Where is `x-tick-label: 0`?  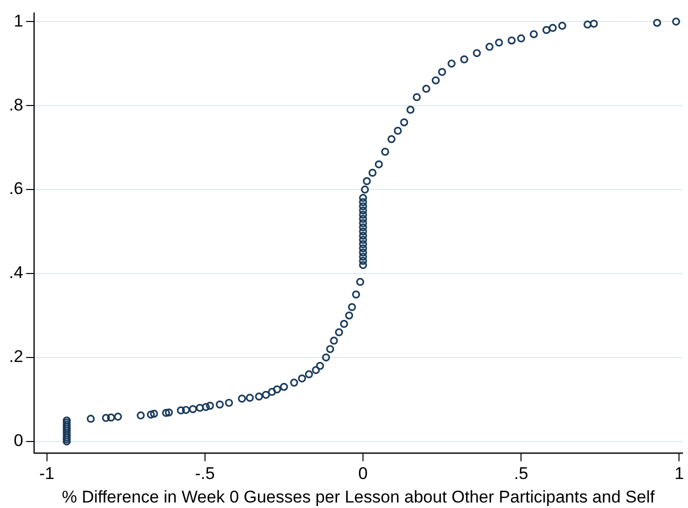
x-tick-label: 0 is located at coordinates (363, 474).